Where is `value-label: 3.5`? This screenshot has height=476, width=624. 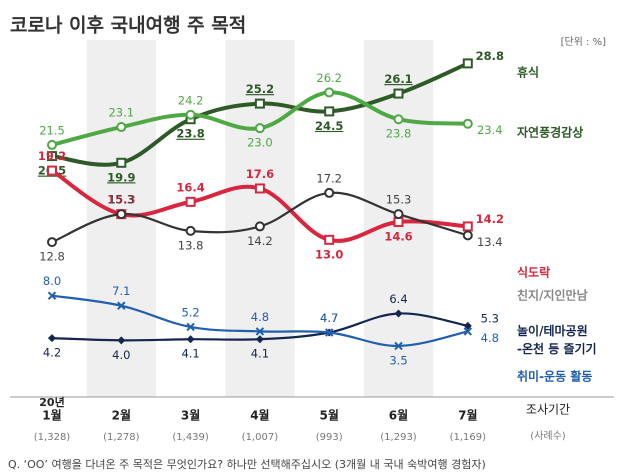
value-label: 3.5 is located at coordinates (398, 360).